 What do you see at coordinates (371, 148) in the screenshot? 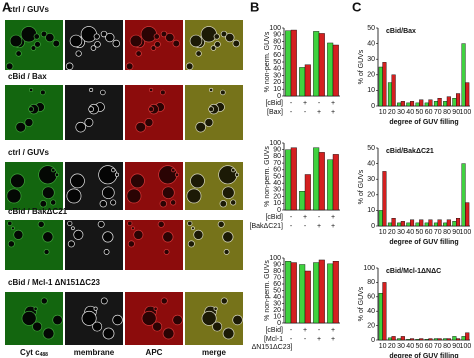
I see `y-tick-label: 50` at bounding box center [371, 148].